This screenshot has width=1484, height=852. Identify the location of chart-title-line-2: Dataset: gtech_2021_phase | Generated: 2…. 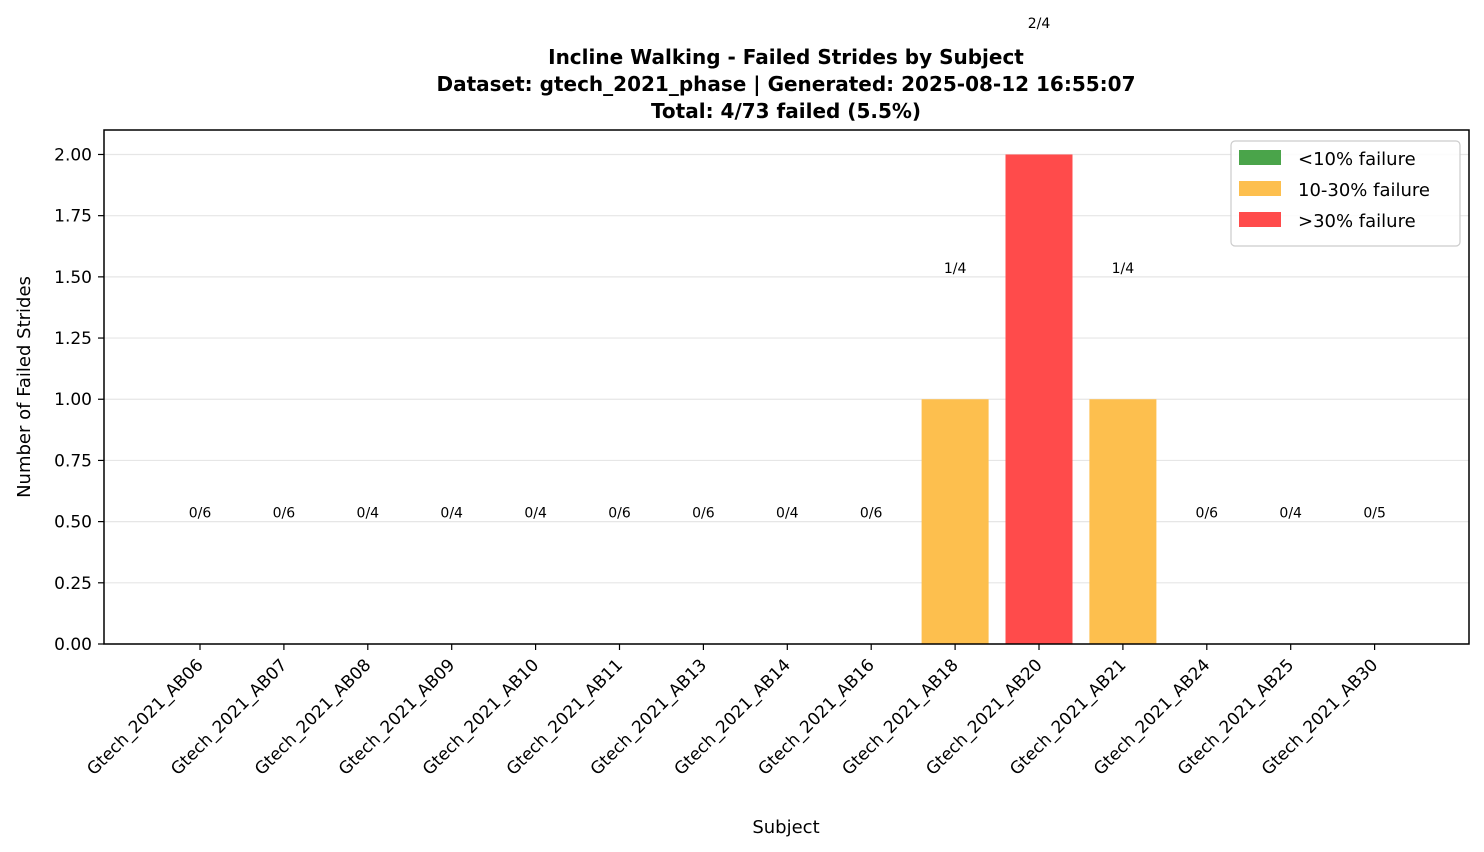
(785, 84).